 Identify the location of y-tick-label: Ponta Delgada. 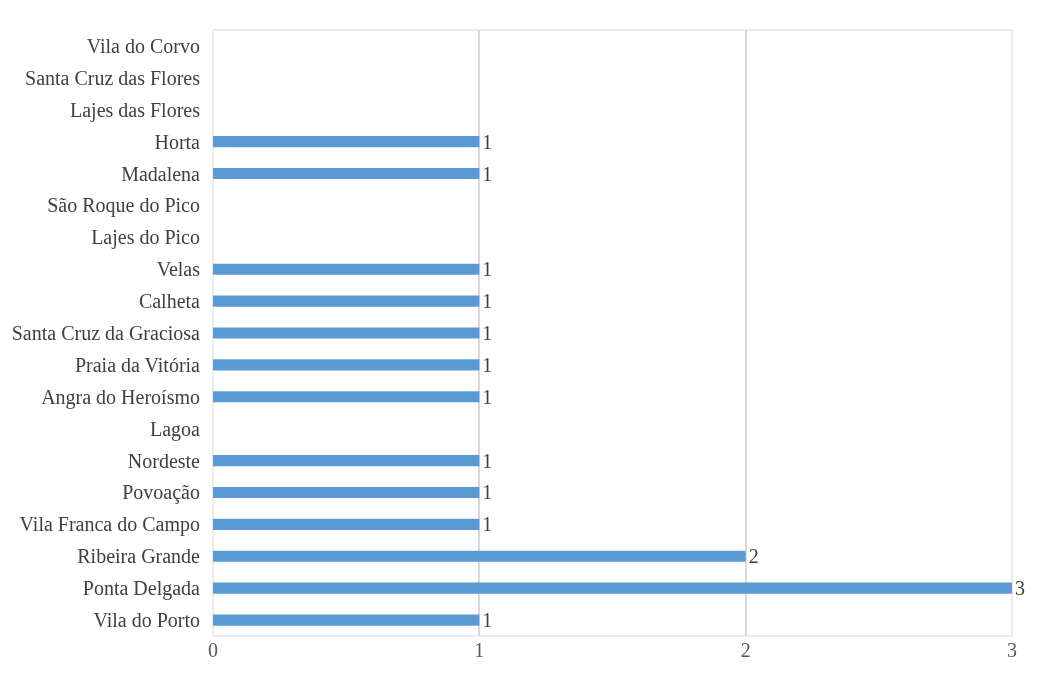
(141, 589).